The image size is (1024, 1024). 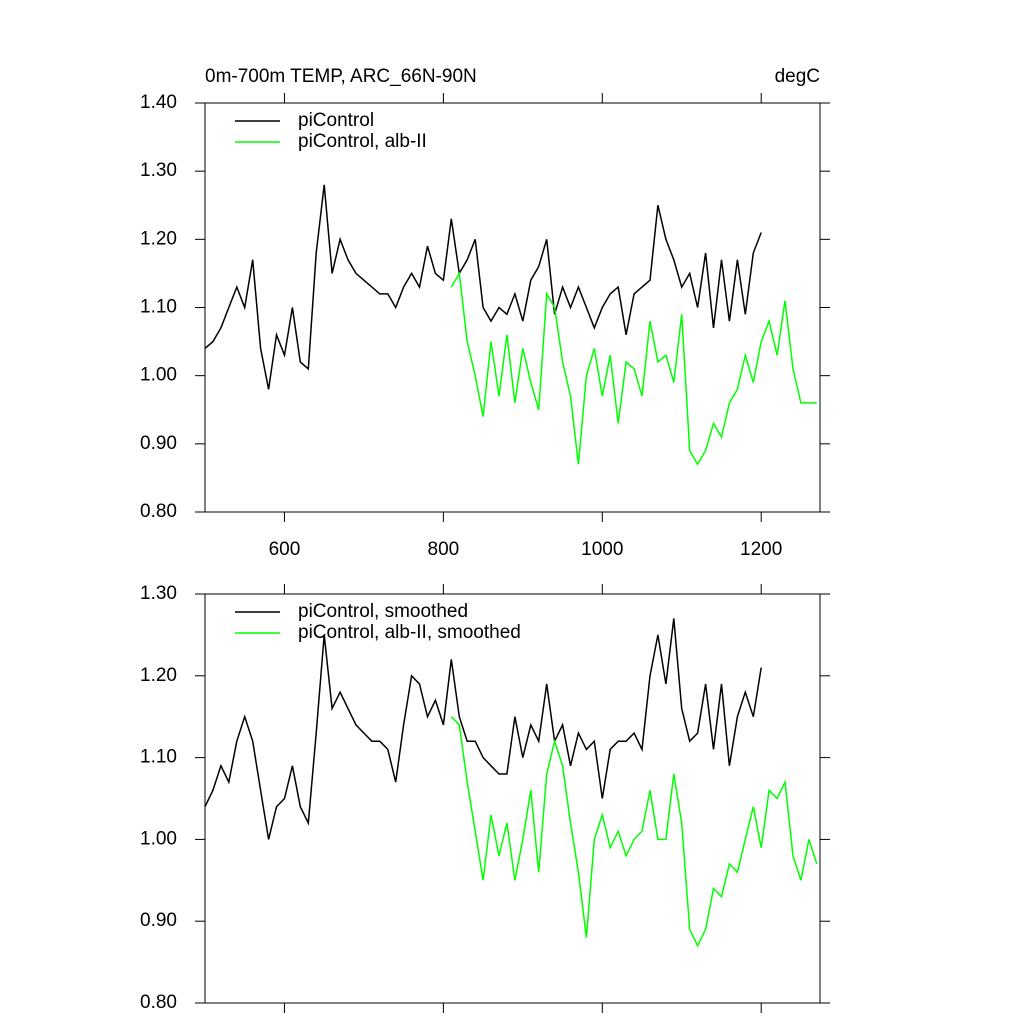 What do you see at coordinates (761, 549) in the screenshot?
I see `x-tick-label: 1200` at bounding box center [761, 549].